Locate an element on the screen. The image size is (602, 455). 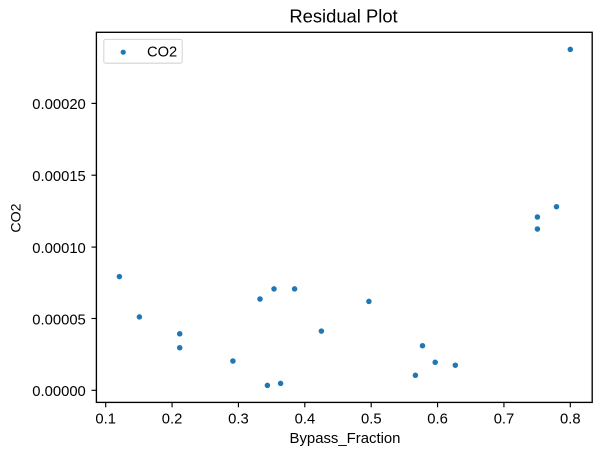
svg-text: 0.00005 is located at coordinates (59, 320).